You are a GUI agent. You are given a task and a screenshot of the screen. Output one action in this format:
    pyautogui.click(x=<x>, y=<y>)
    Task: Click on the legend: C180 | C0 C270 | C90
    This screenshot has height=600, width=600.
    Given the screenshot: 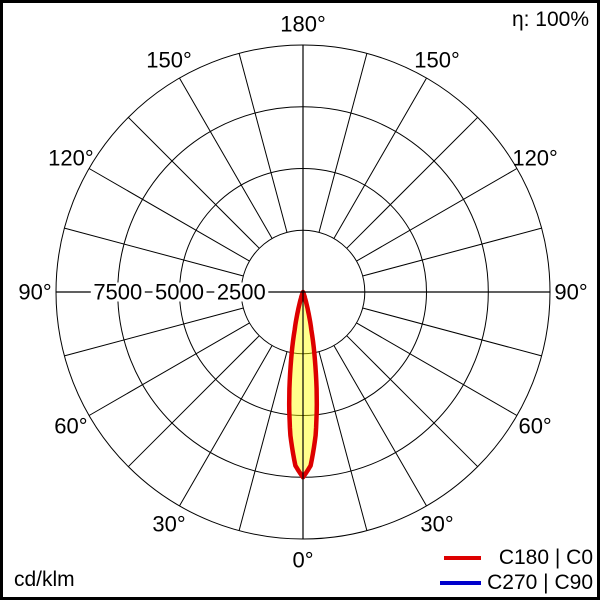 What is the action you would take?
    pyautogui.click(x=516, y=570)
    